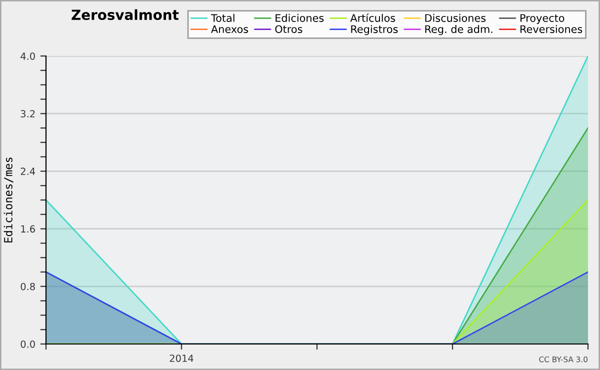 The image size is (600, 370). I want to click on legend-label: Discusiones, so click(455, 18).